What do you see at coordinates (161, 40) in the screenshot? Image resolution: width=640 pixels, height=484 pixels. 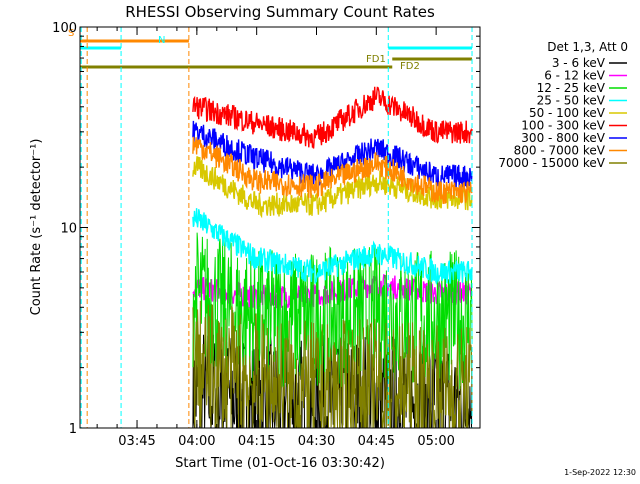 I see `flag-label-2: N` at bounding box center [161, 40].